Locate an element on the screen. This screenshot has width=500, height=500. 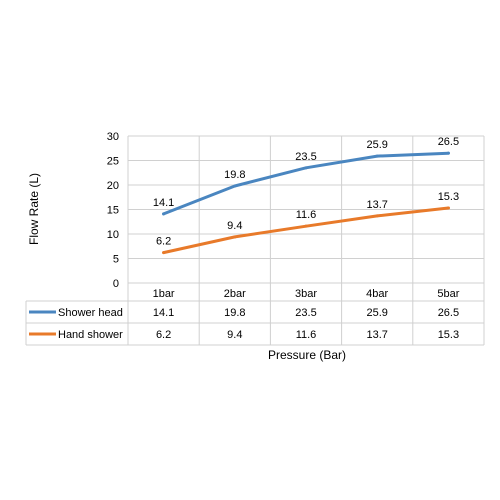
table-cell: 13.7 is located at coordinates (376, 335).